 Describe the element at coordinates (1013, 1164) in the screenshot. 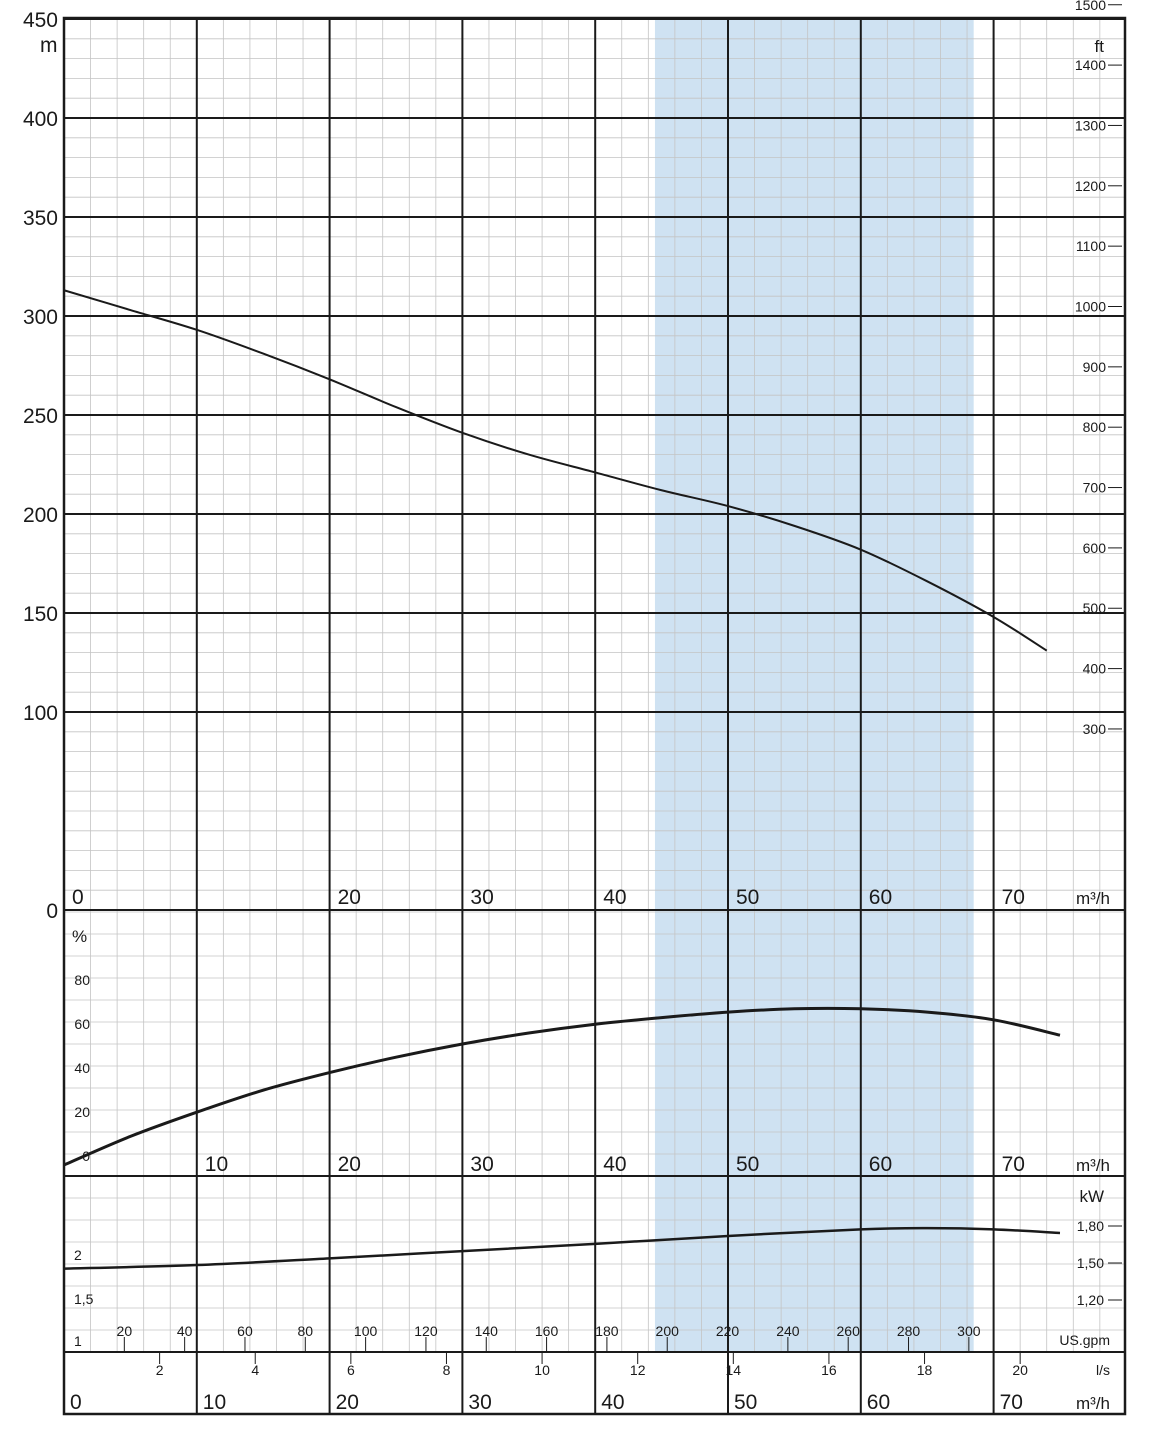

I see `efficiency-x-tick-label: 70` at that location.